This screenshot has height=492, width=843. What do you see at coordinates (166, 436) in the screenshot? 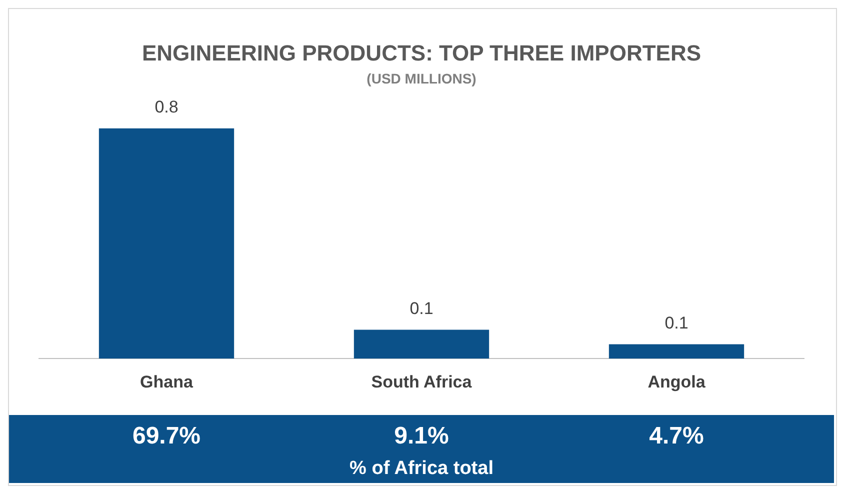
I see `text: 69.7%` at bounding box center [166, 436].